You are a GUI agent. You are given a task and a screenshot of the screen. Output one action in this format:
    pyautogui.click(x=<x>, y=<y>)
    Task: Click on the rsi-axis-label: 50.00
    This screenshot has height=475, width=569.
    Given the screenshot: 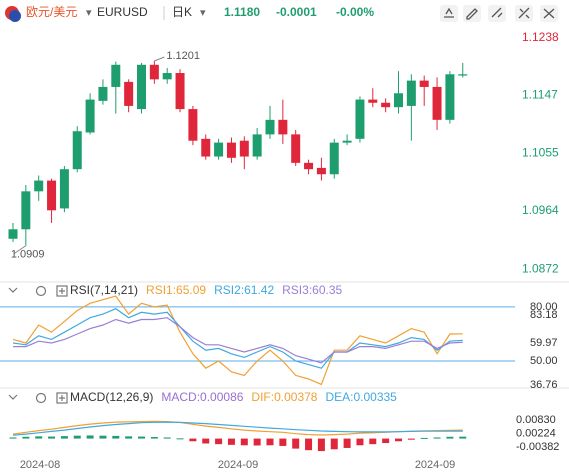 What is the action you would take?
    pyautogui.click(x=544, y=361)
    